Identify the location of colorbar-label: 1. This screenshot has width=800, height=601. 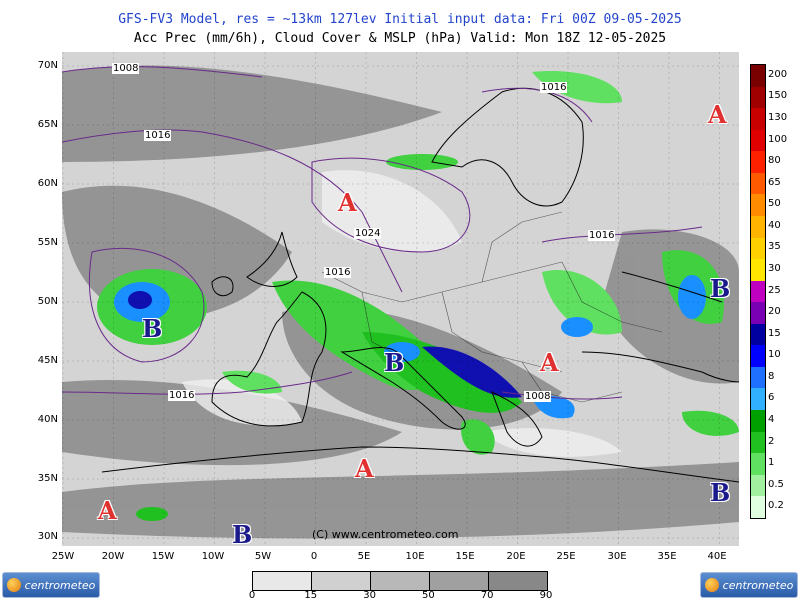
(771, 463).